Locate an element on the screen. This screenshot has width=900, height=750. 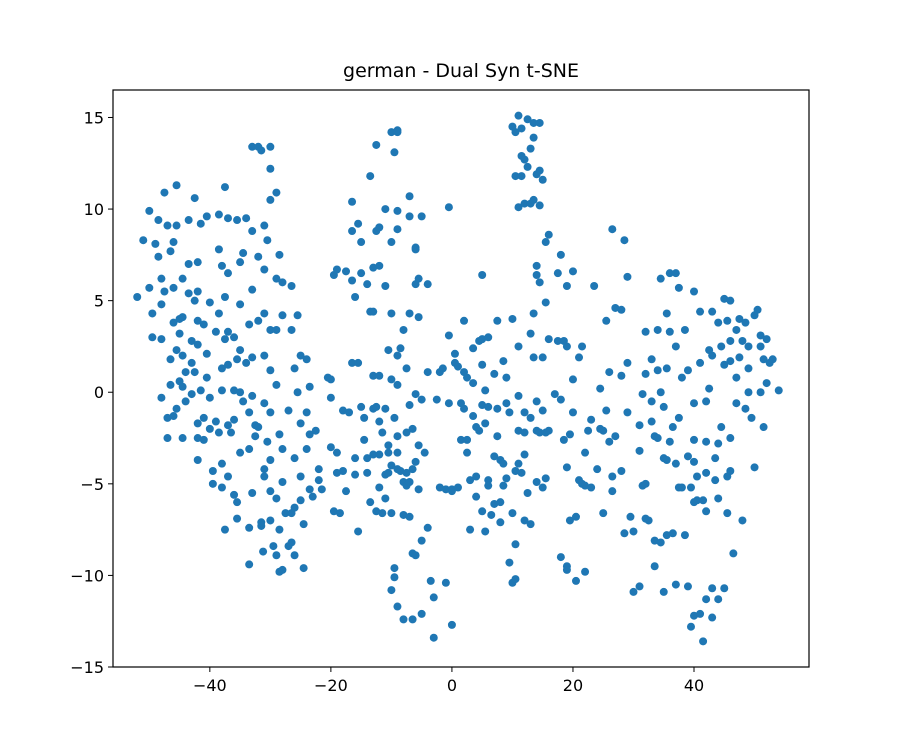
y-tick-label: −15 is located at coordinates (87, 667).